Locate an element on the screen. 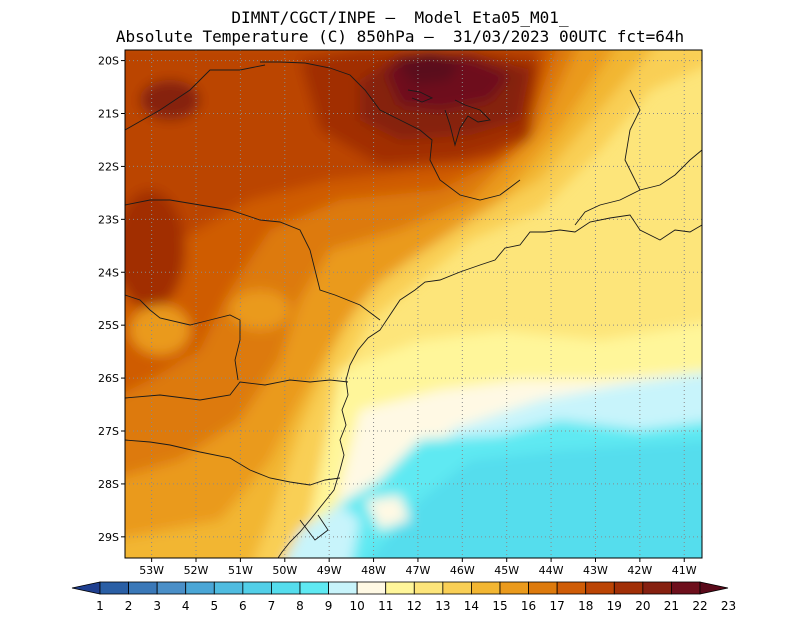  colorbar-label: 1 is located at coordinates (100, 606).